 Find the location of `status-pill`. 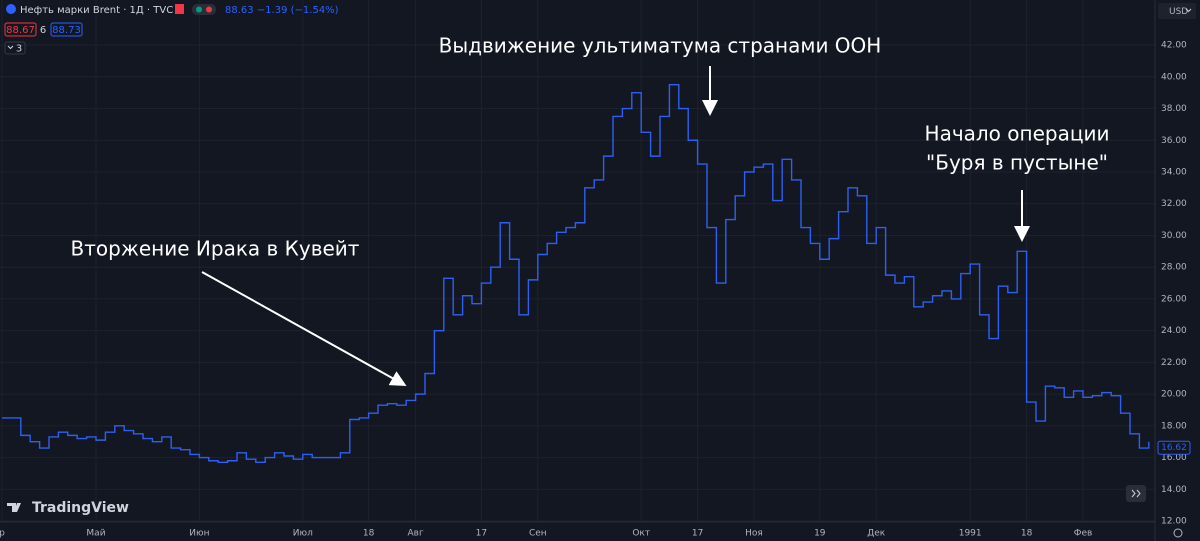

status-pill is located at coordinates (204, 9).